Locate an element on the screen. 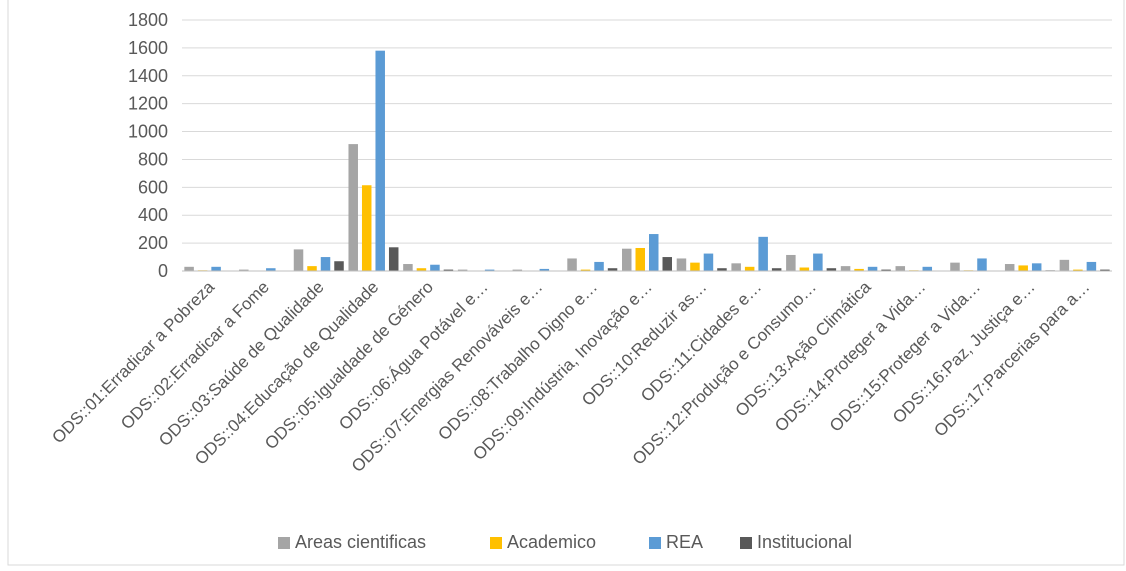 This screenshot has width=1126, height=571. y-tick-label: 600 is located at coordinates (153, 187).